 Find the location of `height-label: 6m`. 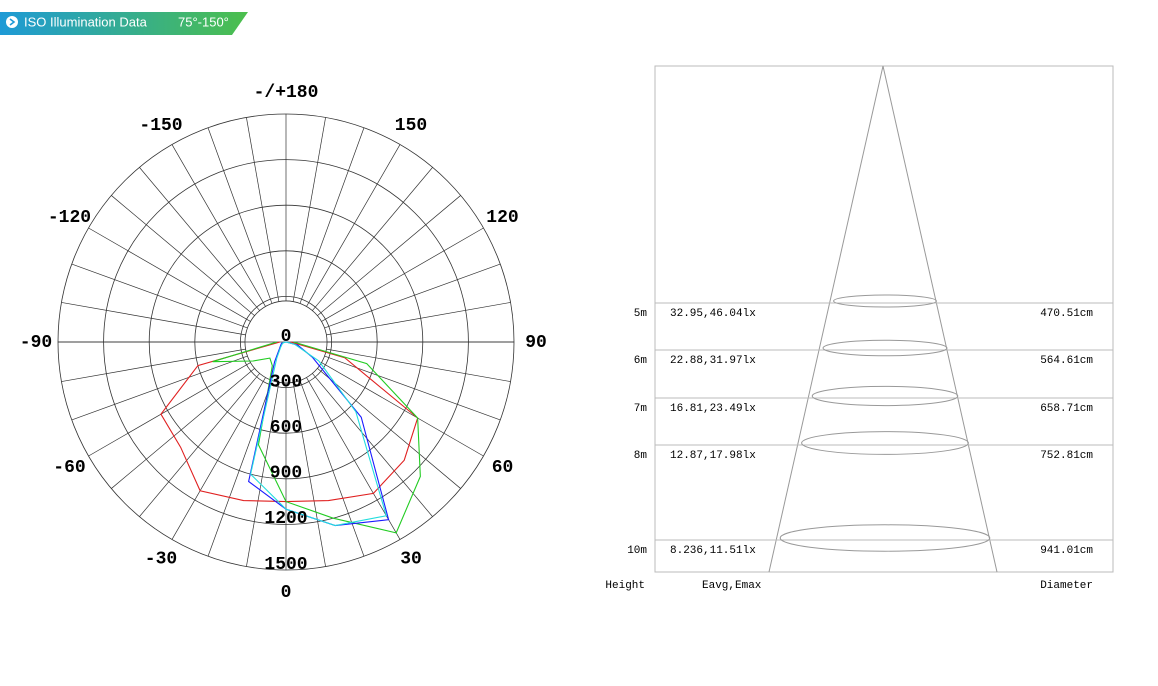

height-label: 6m is located at coordinates (641, 361).